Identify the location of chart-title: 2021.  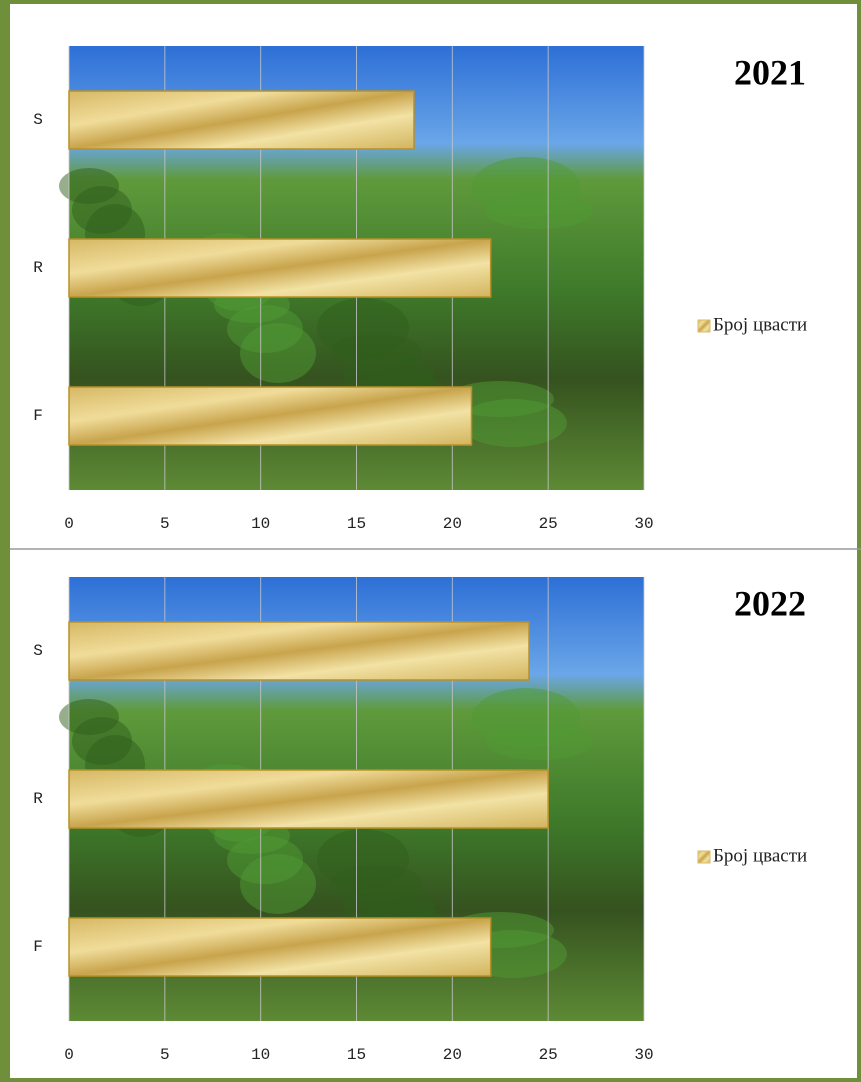
(770, 72).